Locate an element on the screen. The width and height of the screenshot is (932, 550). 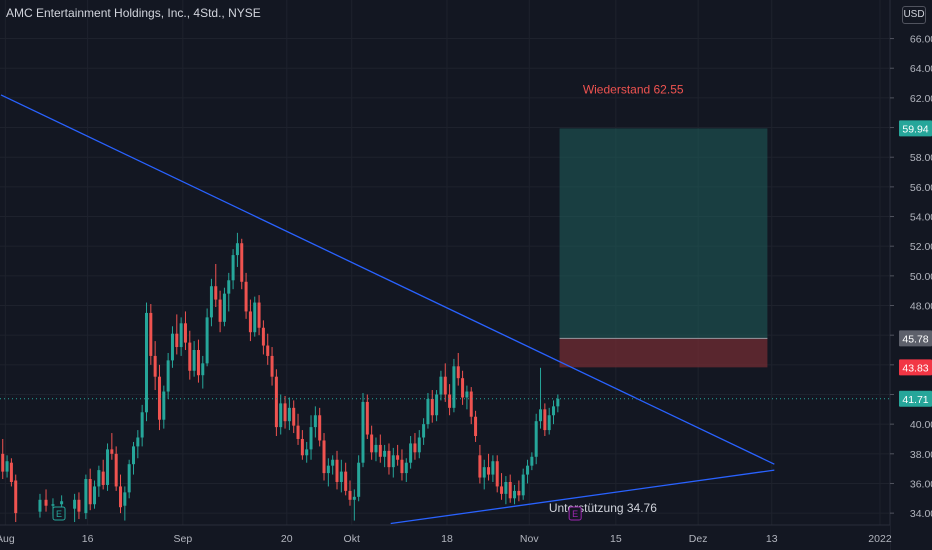
y-tick-label: 34.00 is located at coordinates (921, 514).